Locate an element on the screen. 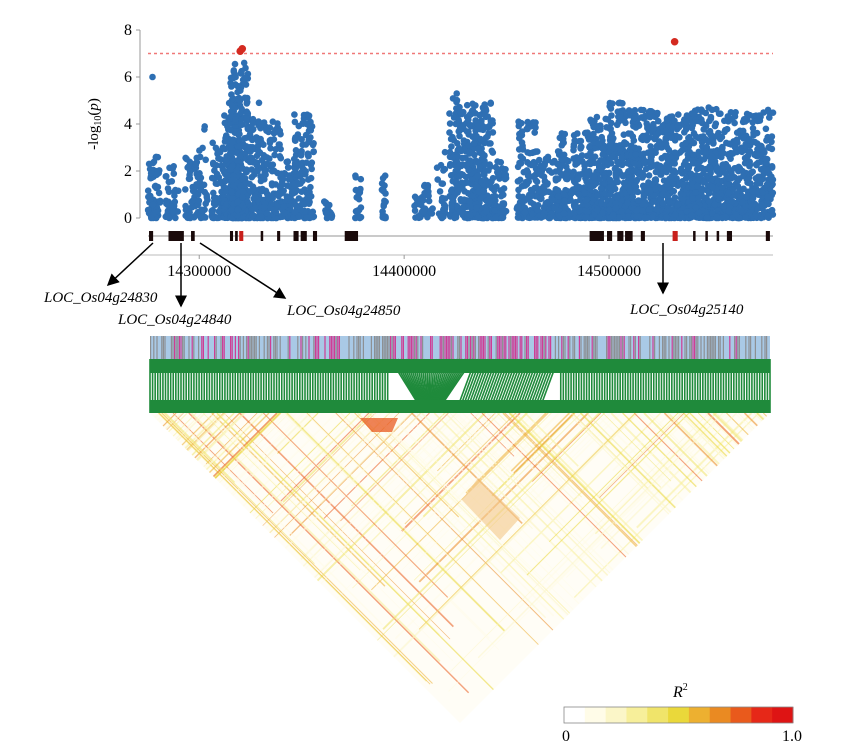 The height and width of the screenshot is (753, 851). gene-blocks is located at coordinates (459, 236).